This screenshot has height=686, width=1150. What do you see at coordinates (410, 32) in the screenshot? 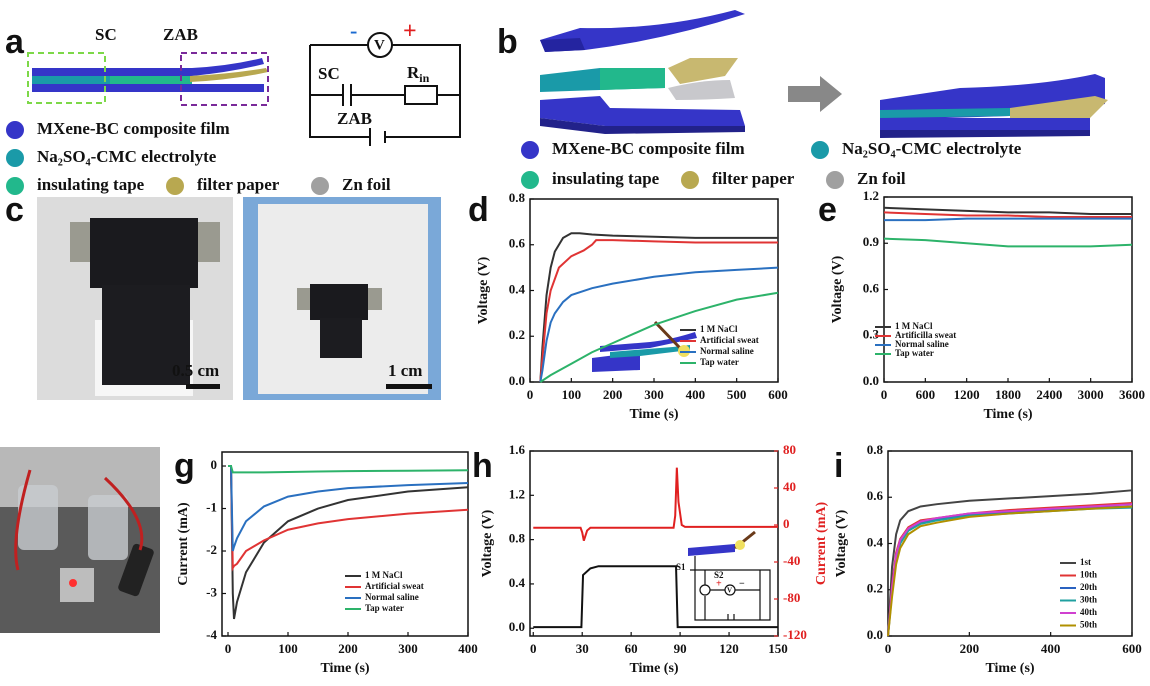
I see `plus-sign: +` at bounding box center [410, 32].